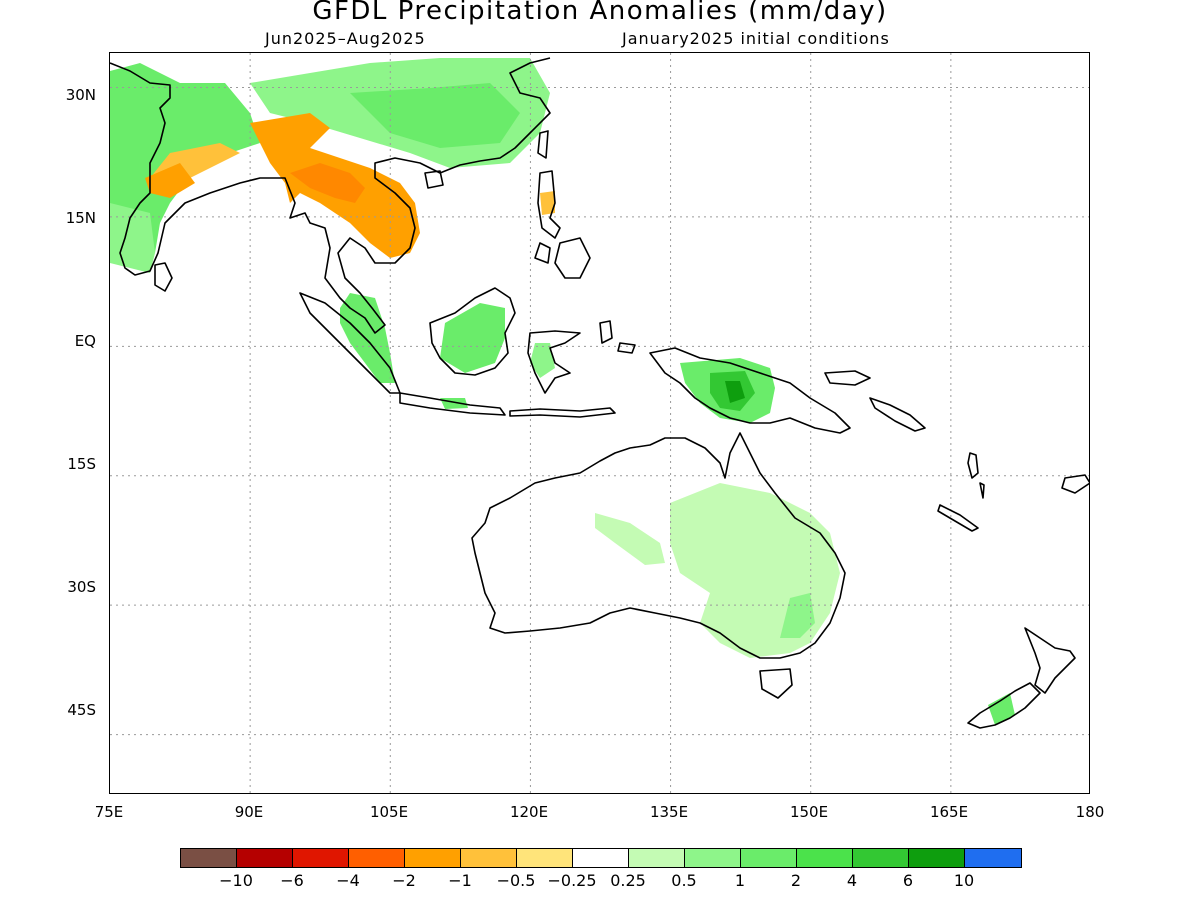 The width and height of the screenshot is (1200, 900). I want to click on coast-australia, so click(658, 545).